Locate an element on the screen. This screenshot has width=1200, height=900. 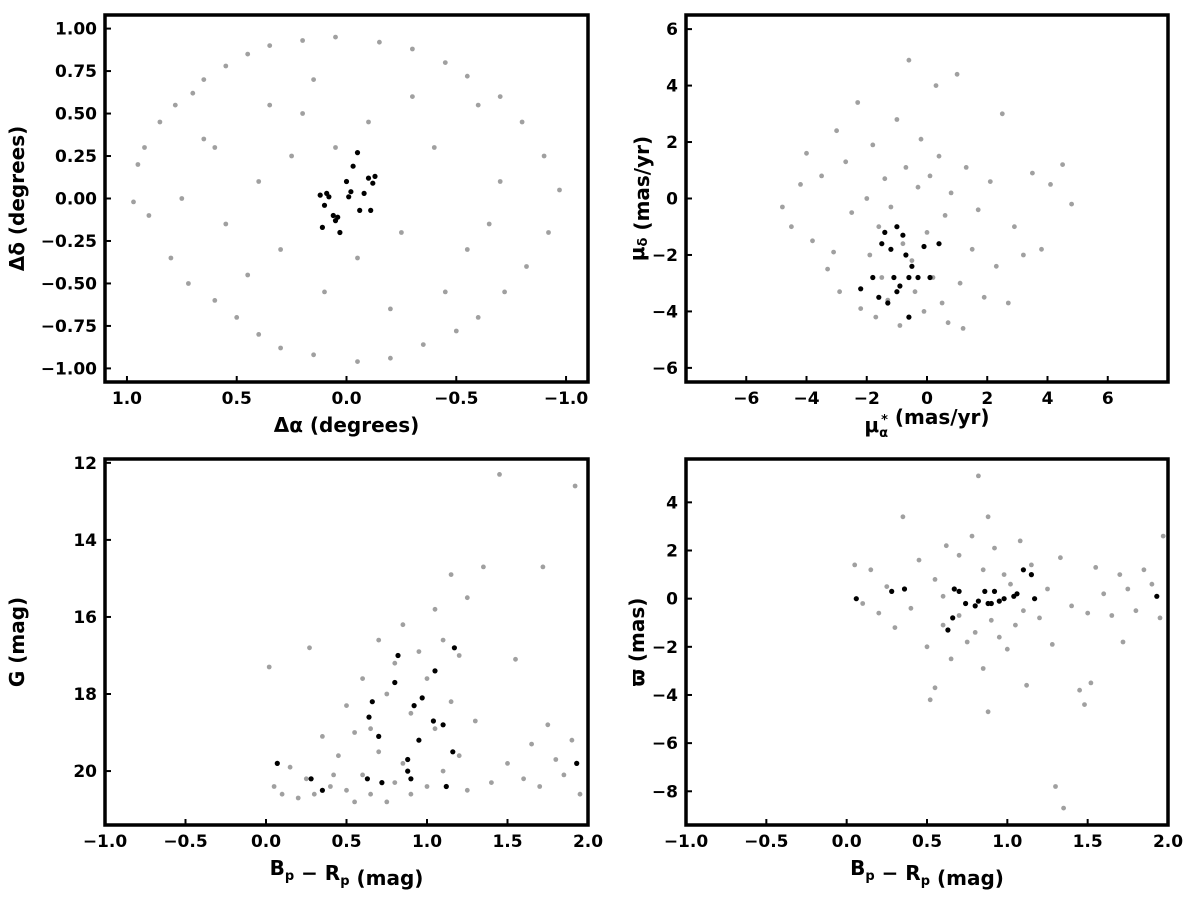
y-tick-label: 14 is located at coordinates (85, 541).